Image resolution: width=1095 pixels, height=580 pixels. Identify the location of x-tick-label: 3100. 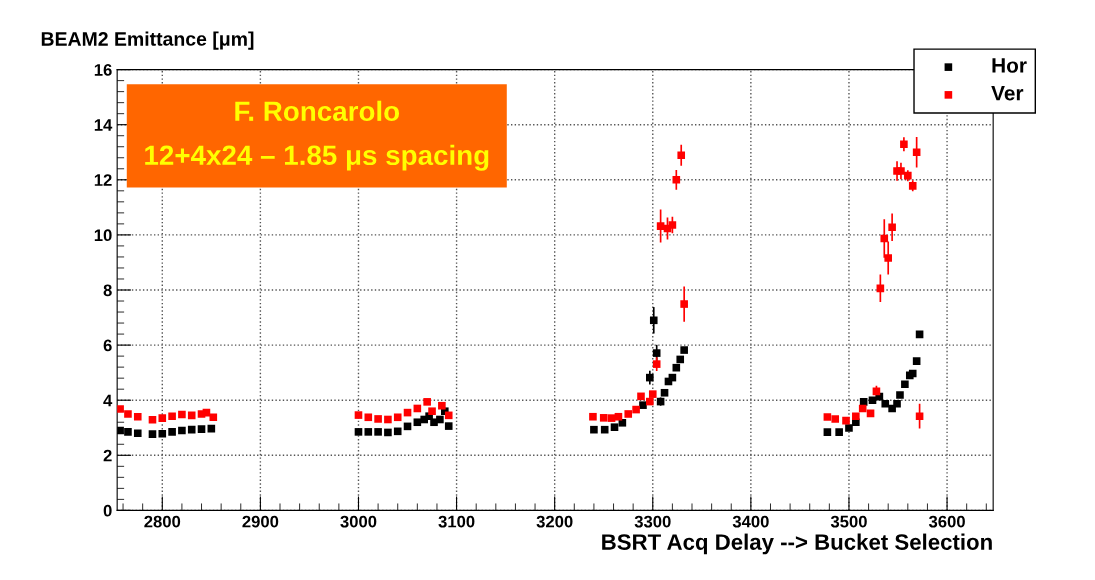
(456, 521).